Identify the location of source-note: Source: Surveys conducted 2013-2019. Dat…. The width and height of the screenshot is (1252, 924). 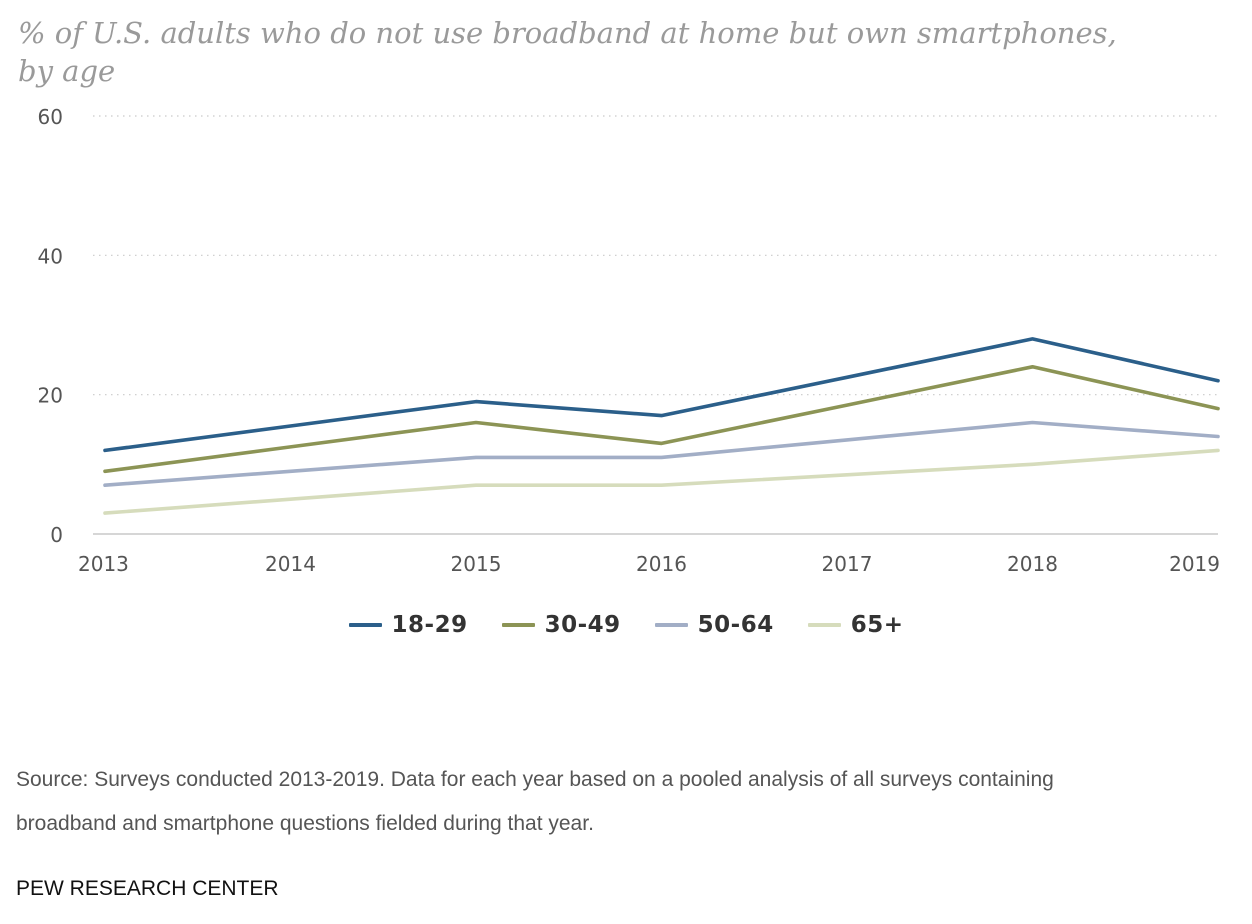
(616, 802).